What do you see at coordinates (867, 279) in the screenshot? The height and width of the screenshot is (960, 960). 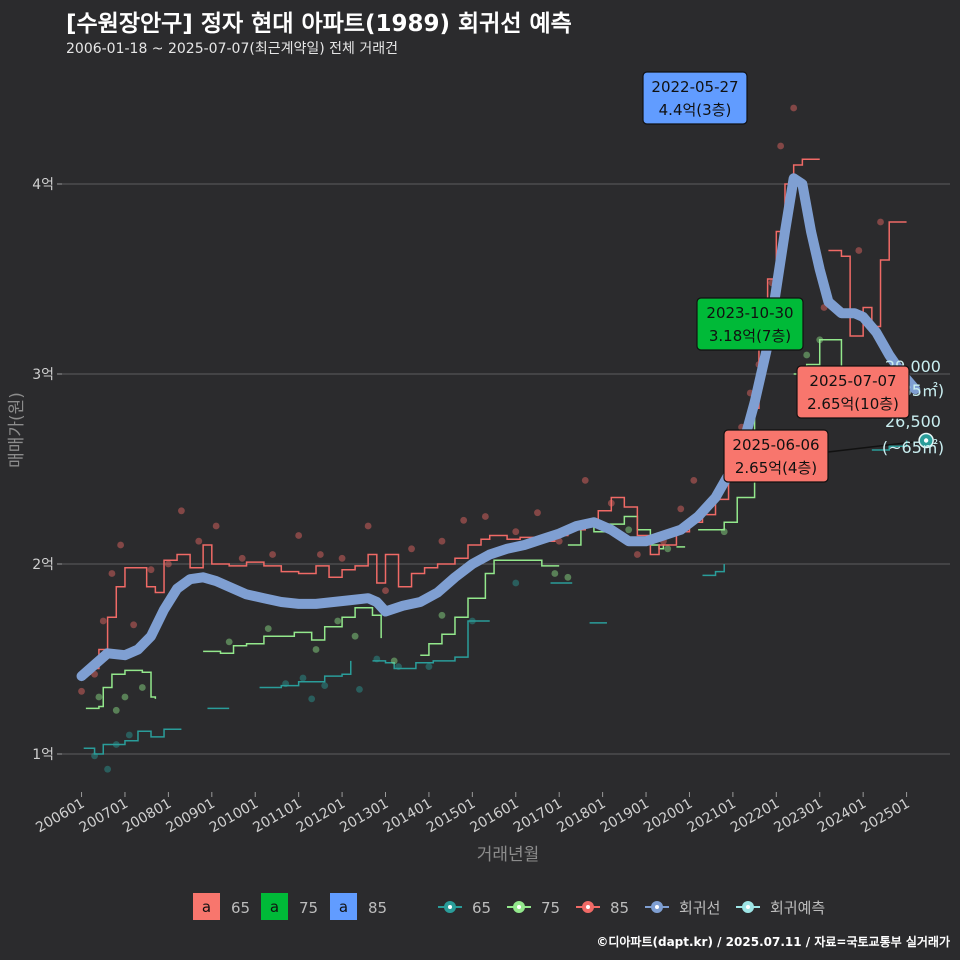 I see `series-85-line` at bounding box center [867, 279].